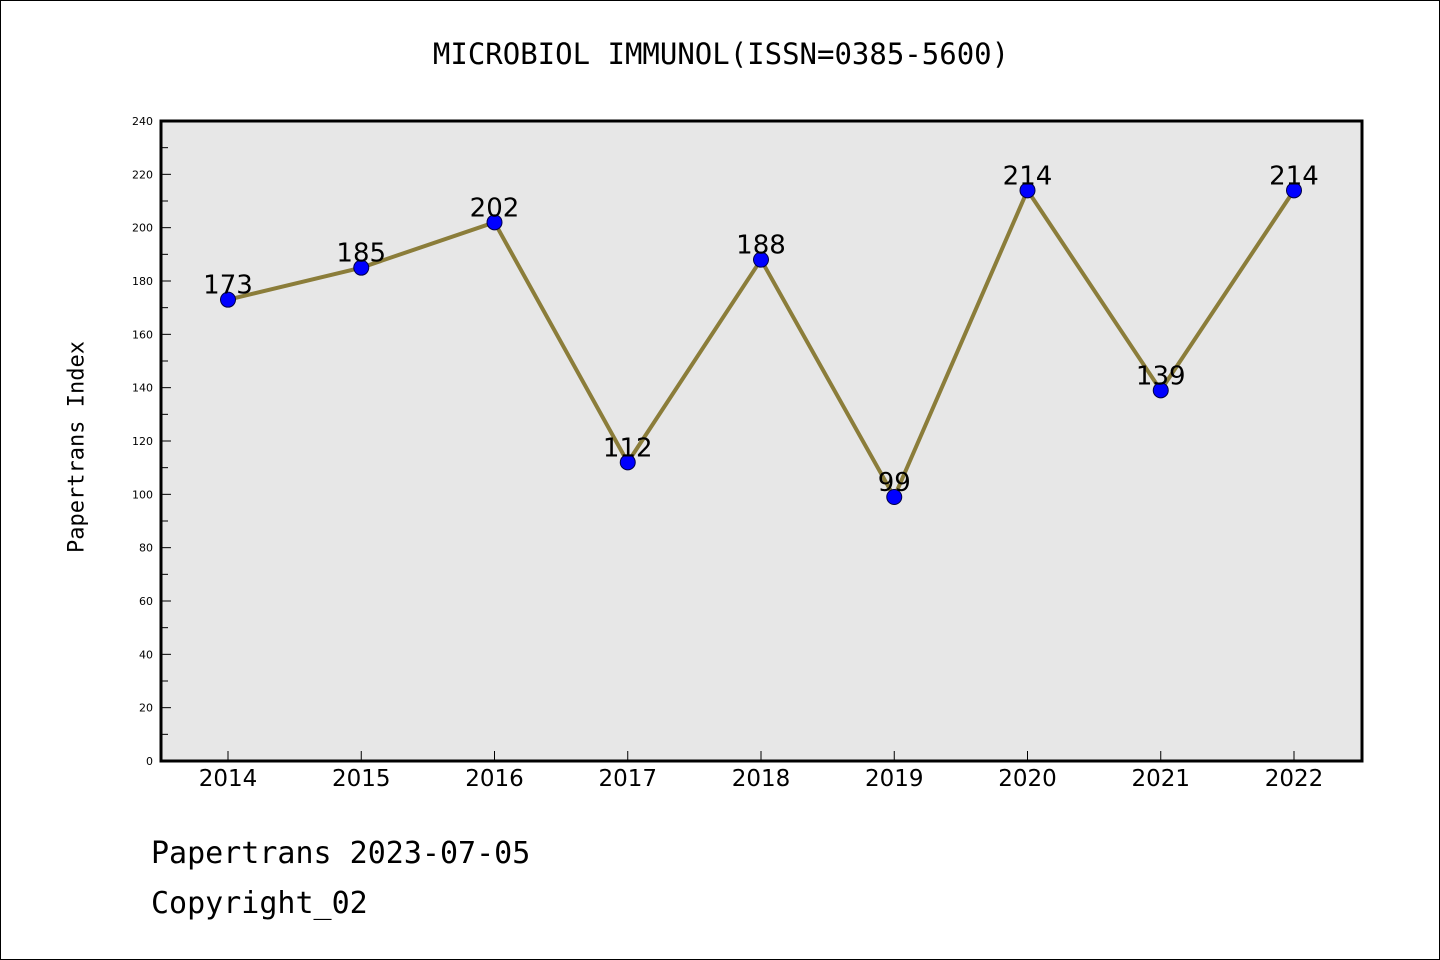 Image resolution: width=1440 pixels, height=960 pixels. Describe the element at coordinates (761, 779) in the screenshot. I see `x-tick-label: 2018` at that location.